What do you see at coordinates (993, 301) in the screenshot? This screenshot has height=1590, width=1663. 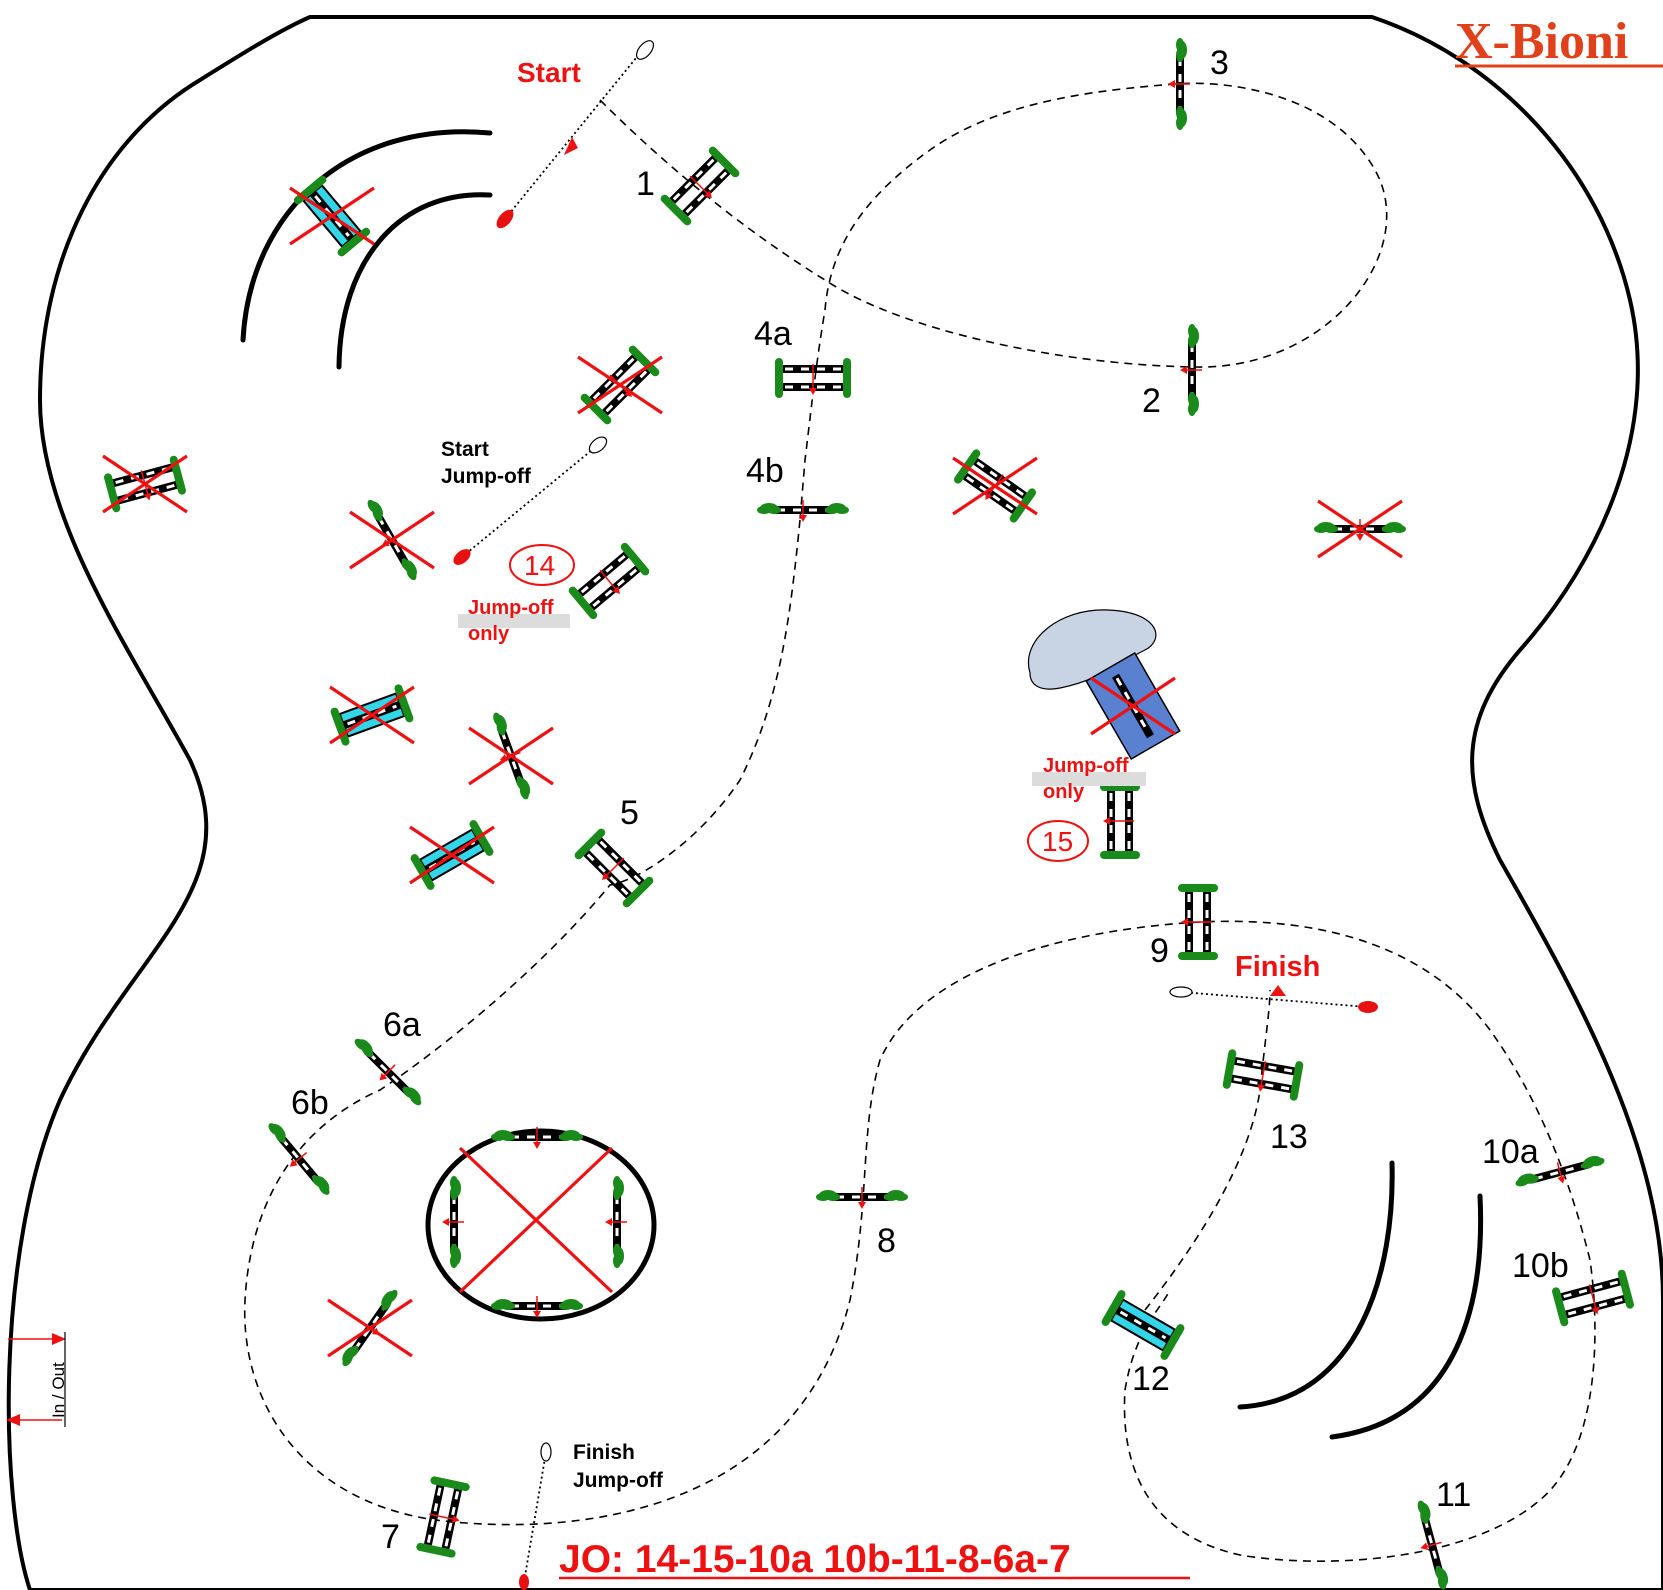 I see `course-path-1-4b` at bounding box center [993, 301].